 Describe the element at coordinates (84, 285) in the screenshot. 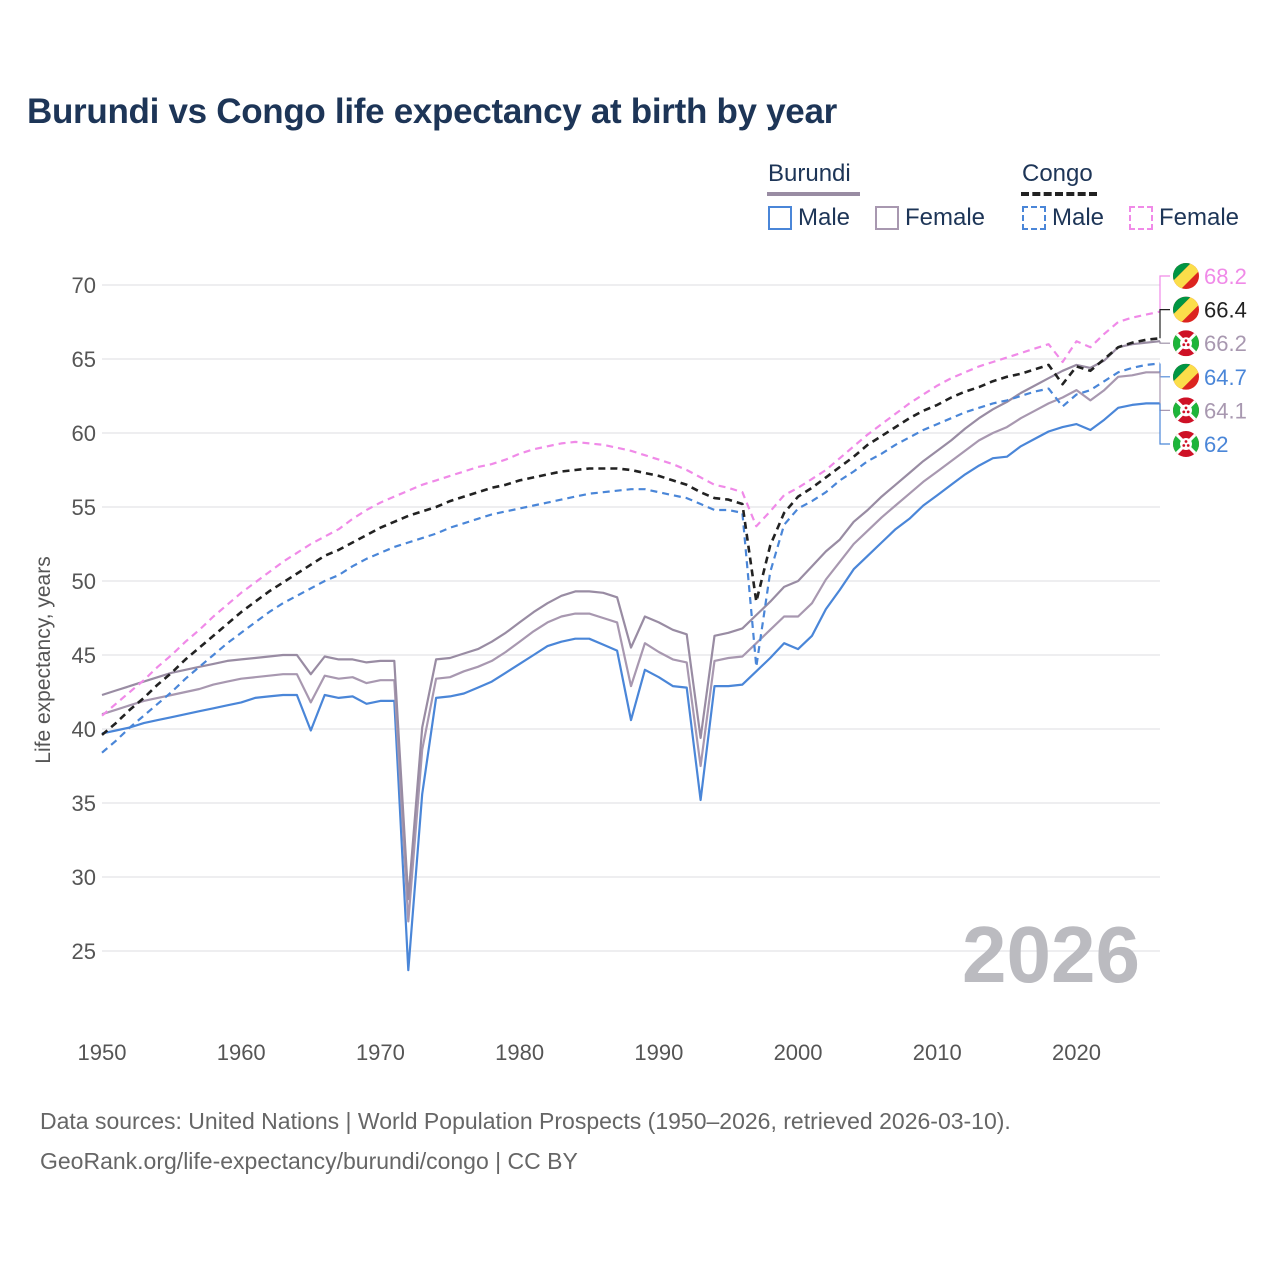

I see `y-tick-label-70: 70` at that location.